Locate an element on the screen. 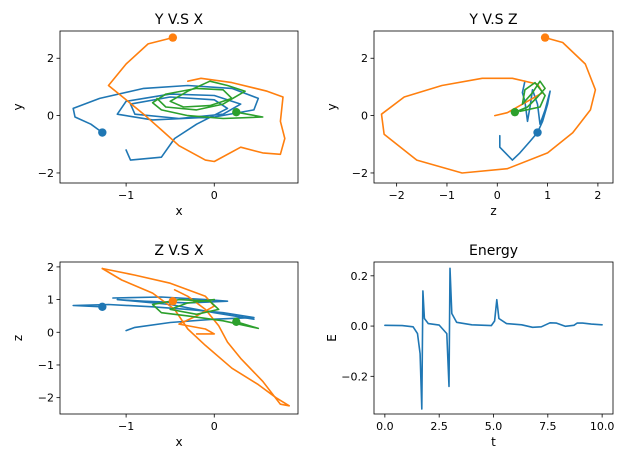 This screenshot has width=629, height=469. x-tick-label: 2 is located at coordinates (597, 195).